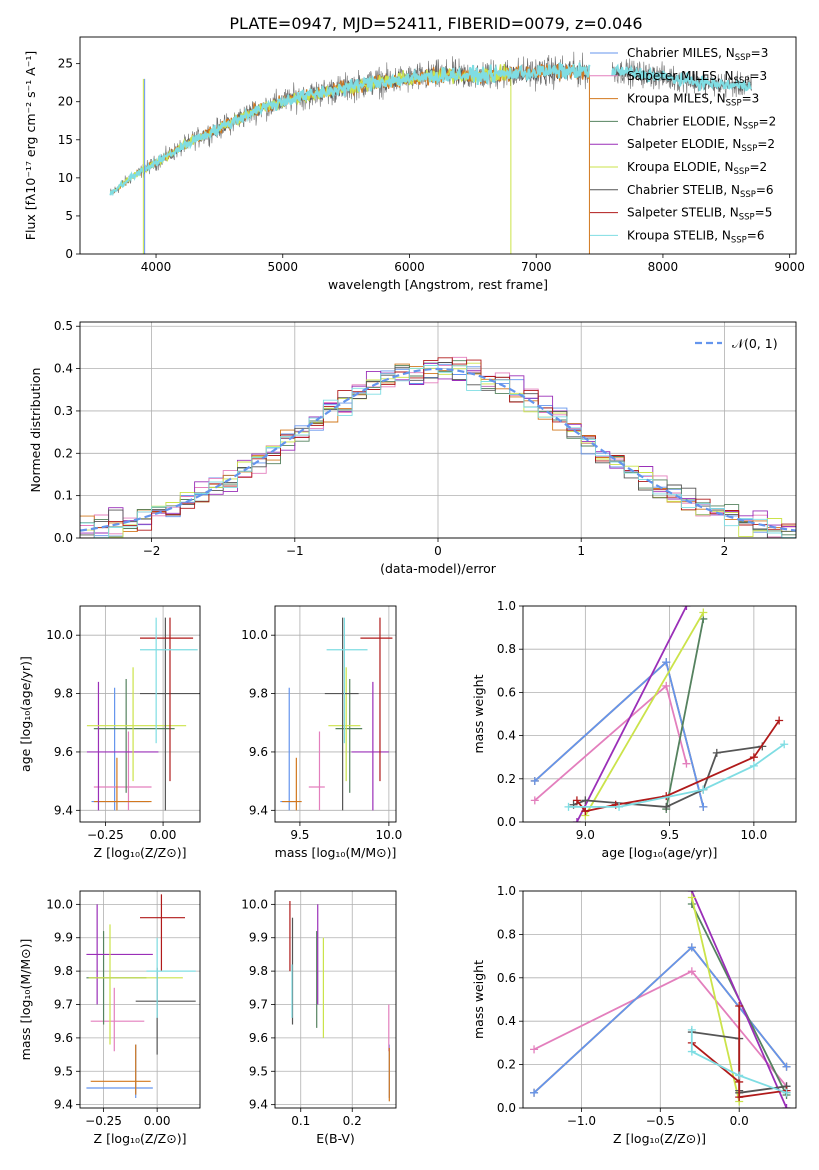 Image resolution: width=819 pixels, height=1170 pixels. I want to click on x-axis-label: Z [log₁₀(Z/Z⊙)], so click(140, 852).